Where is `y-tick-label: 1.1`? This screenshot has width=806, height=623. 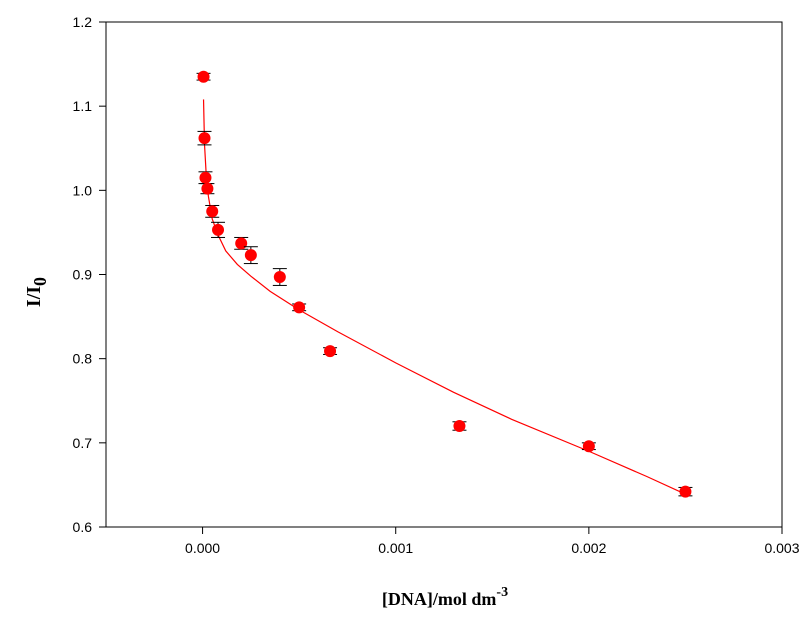 y-tick-label: 1.1 is located at coordinates (83, 106).